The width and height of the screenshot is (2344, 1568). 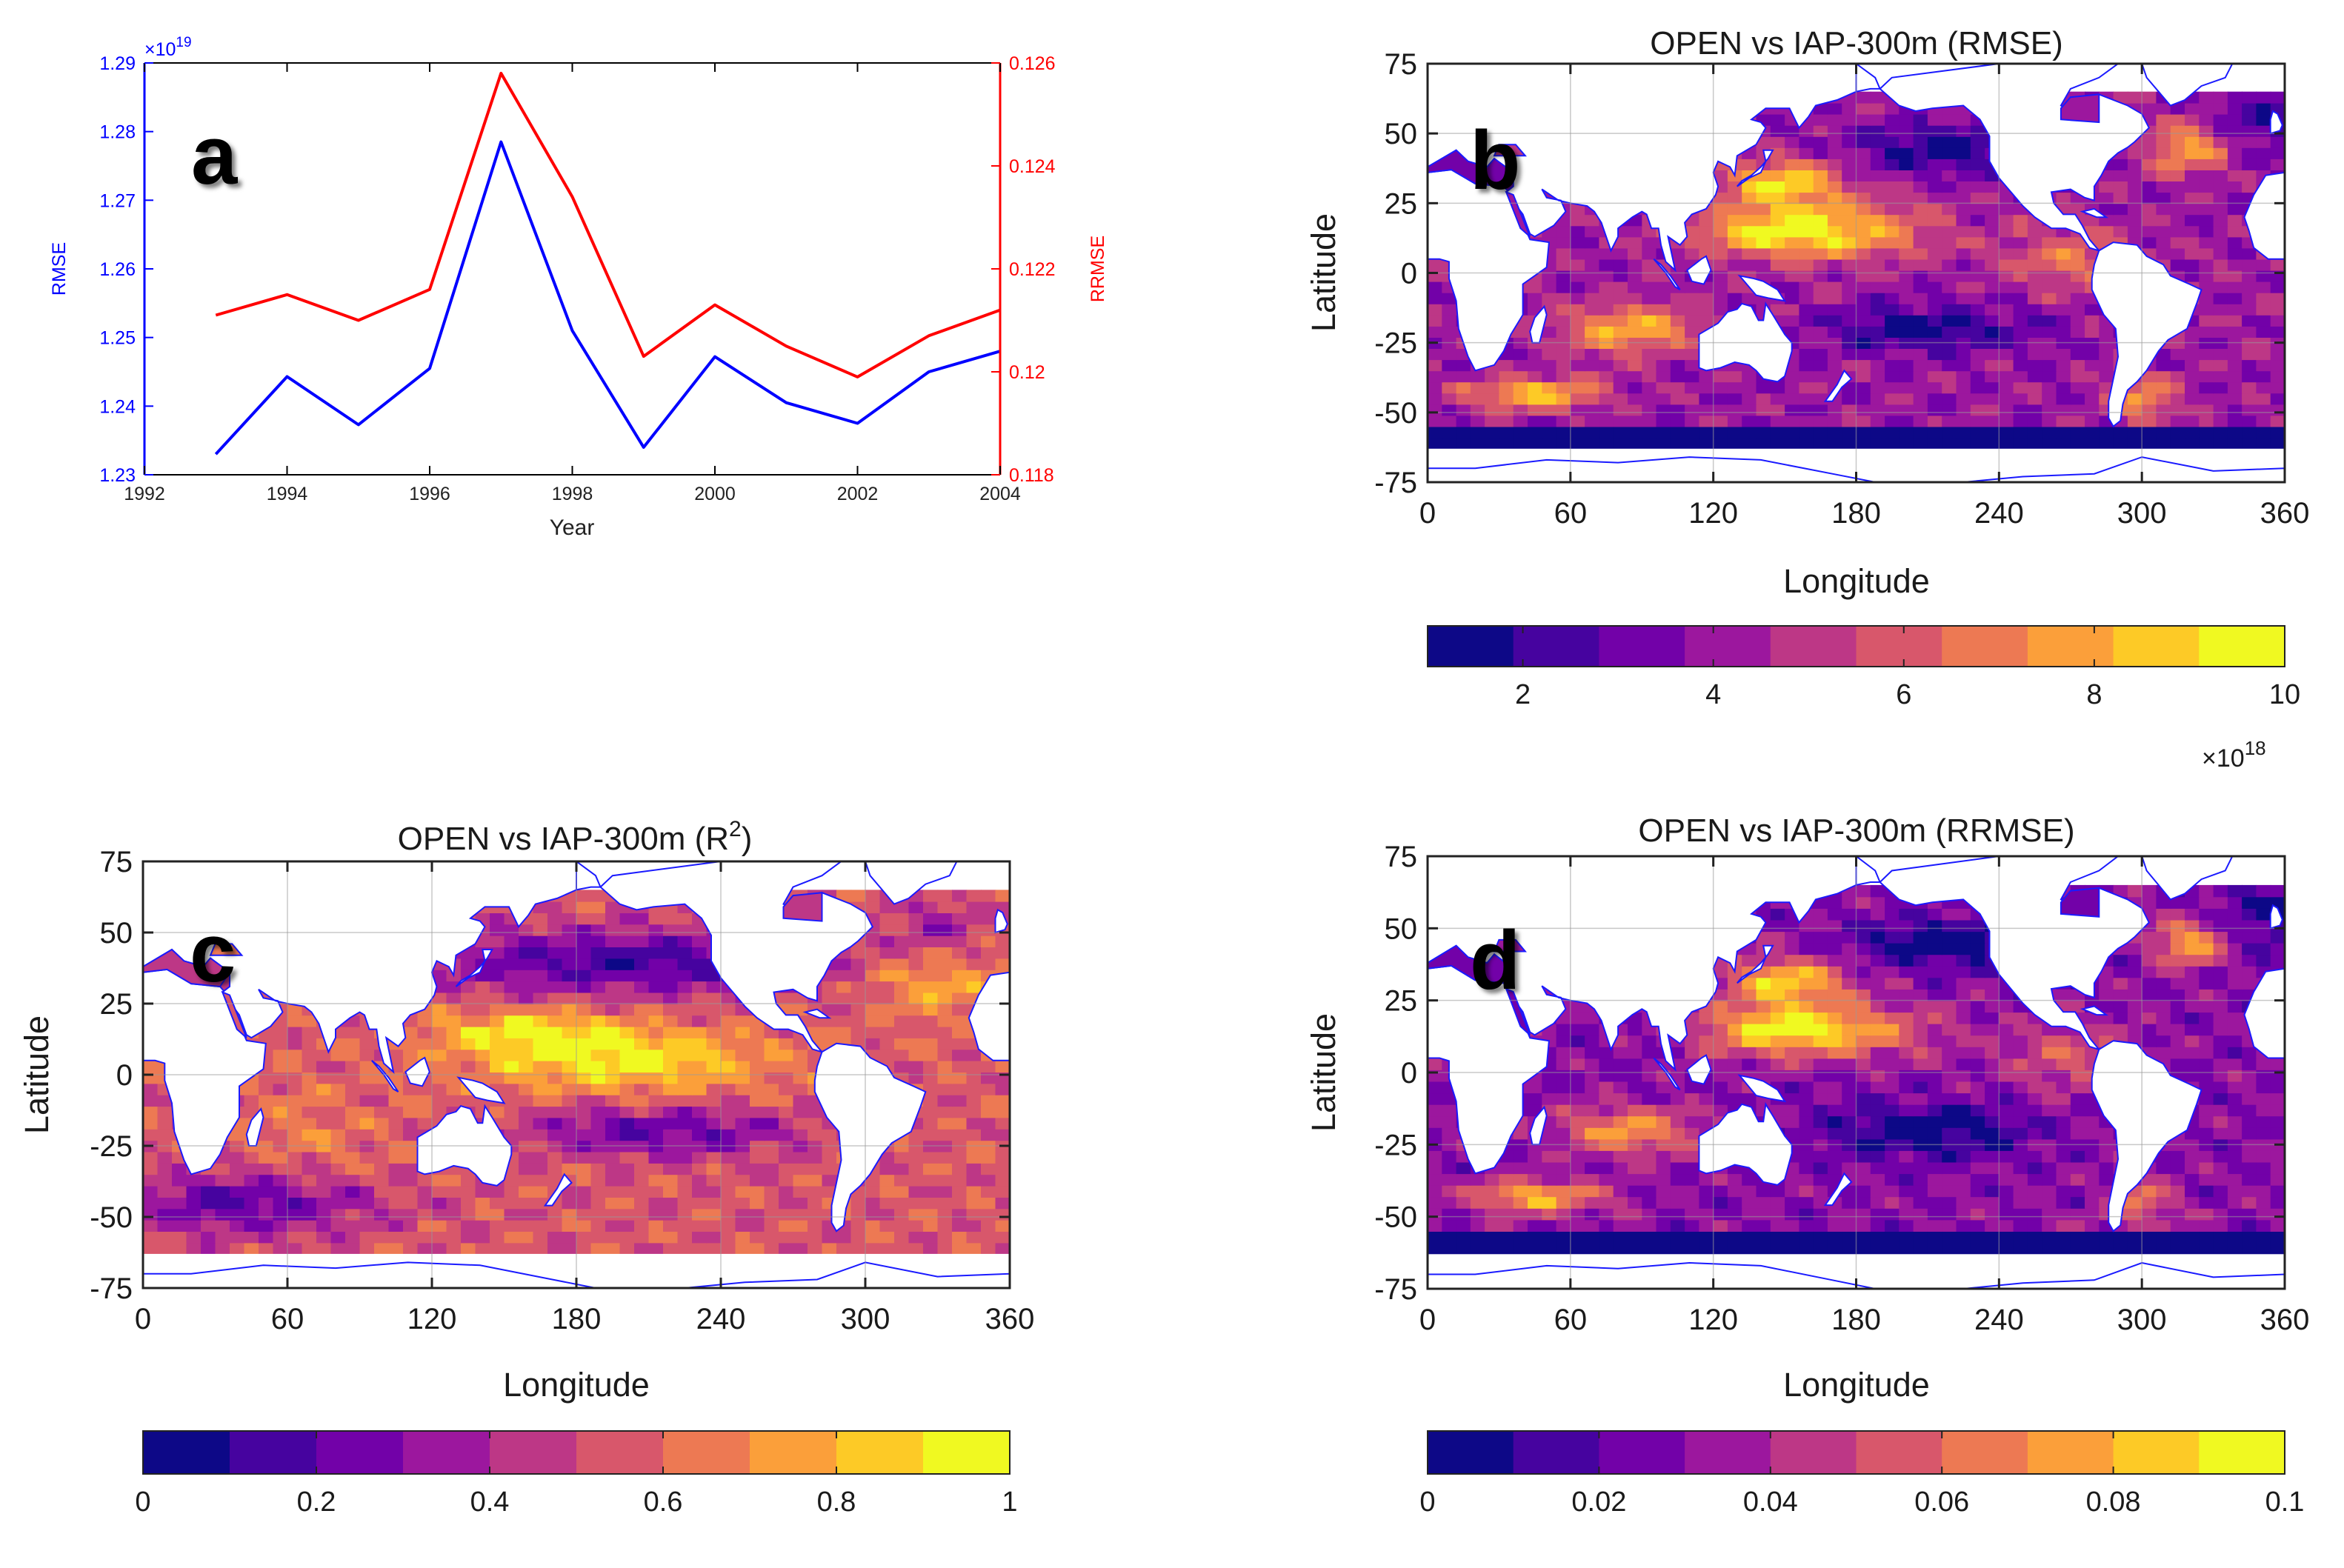 What do you see at coordinates (417, 1072) in the screenshot?
I see `land-borneo` at bounding box center [417, 1072].